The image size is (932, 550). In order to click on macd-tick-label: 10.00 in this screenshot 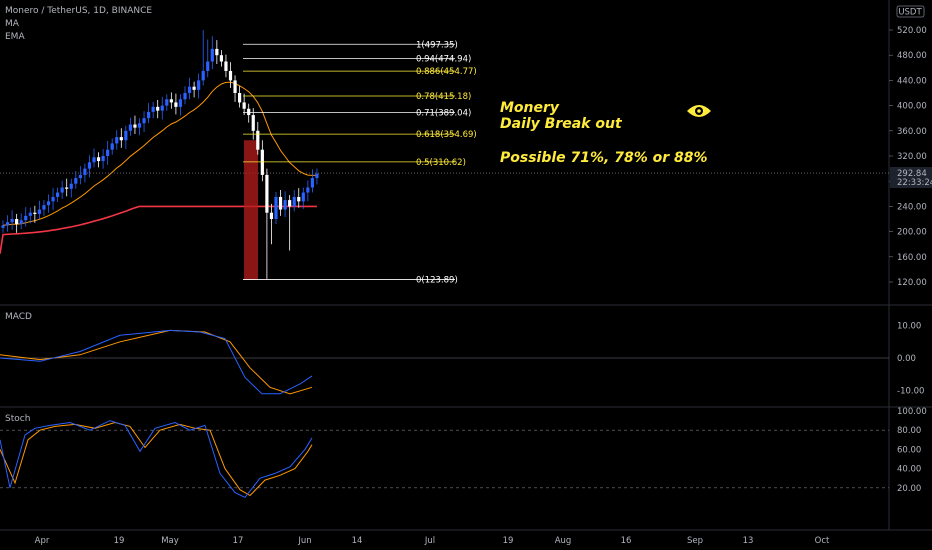, I will do `click(909, 327)`.